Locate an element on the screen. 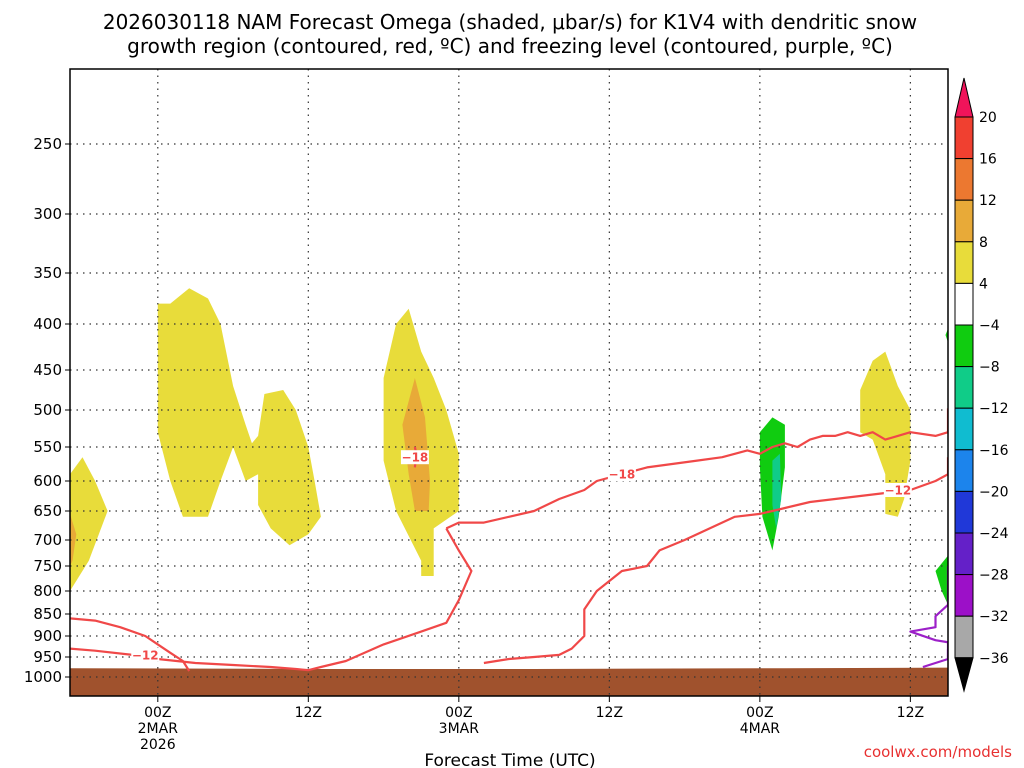 This screenshot has width=1024, height=768. dgz-minus-12-lower-label-bg is located at coordinates (145, 654).